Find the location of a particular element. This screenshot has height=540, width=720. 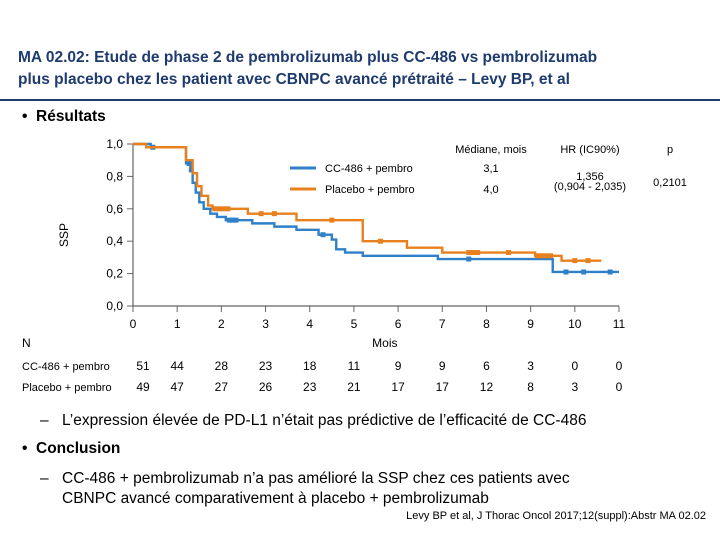

title-divider is located at coordinates (360, 100).